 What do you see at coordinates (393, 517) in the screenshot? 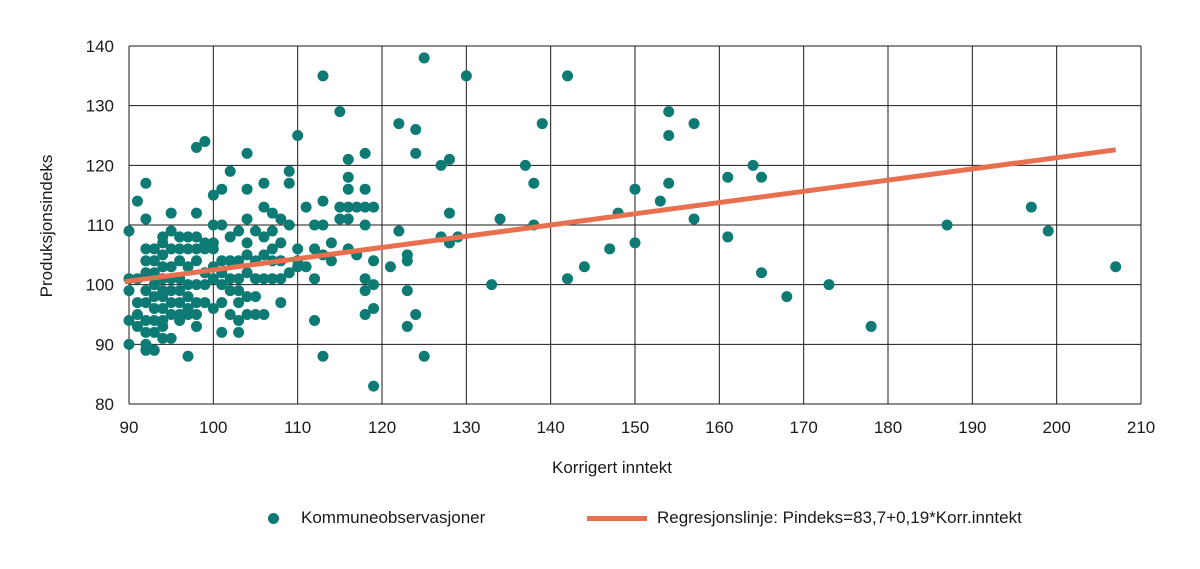
I see `legend-label-observations: Kommuneobservasjoner` at bounding box center [393, 517].